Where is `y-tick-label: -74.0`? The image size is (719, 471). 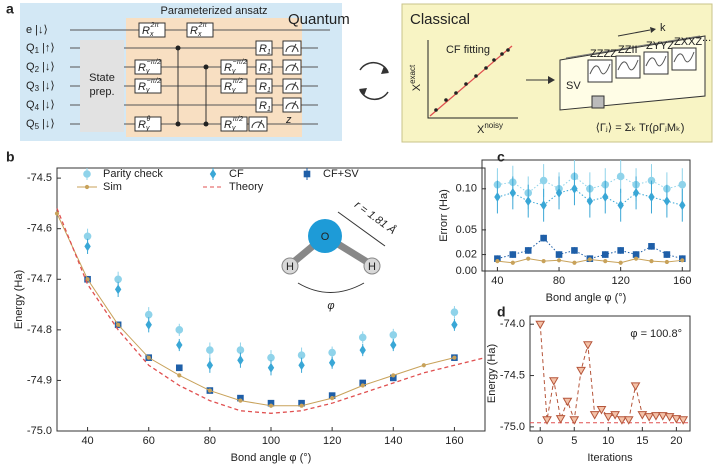
y-tick-label: -74.0 is located at coordinates (512, 324).